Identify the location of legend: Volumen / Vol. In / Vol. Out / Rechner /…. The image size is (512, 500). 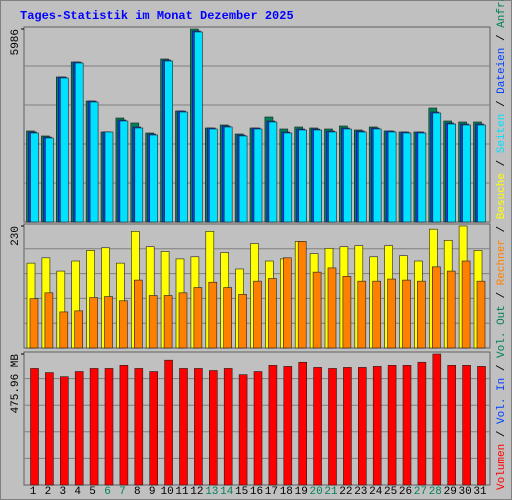
(502, 245).